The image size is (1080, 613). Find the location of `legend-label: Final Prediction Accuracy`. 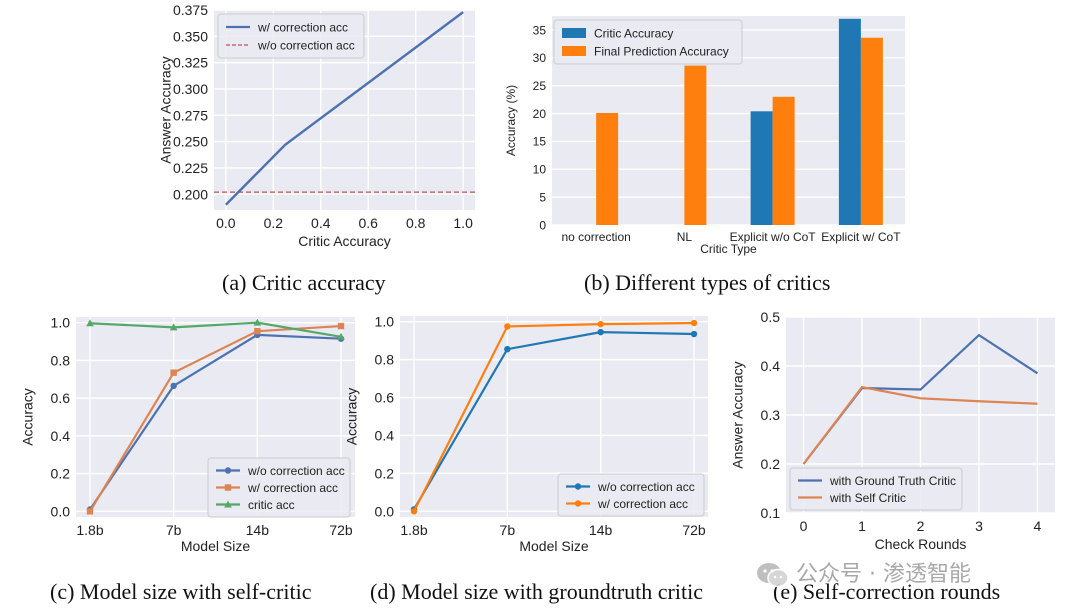

legend-label: Final Prediction Accuracy is located at coordinates (661, 51).